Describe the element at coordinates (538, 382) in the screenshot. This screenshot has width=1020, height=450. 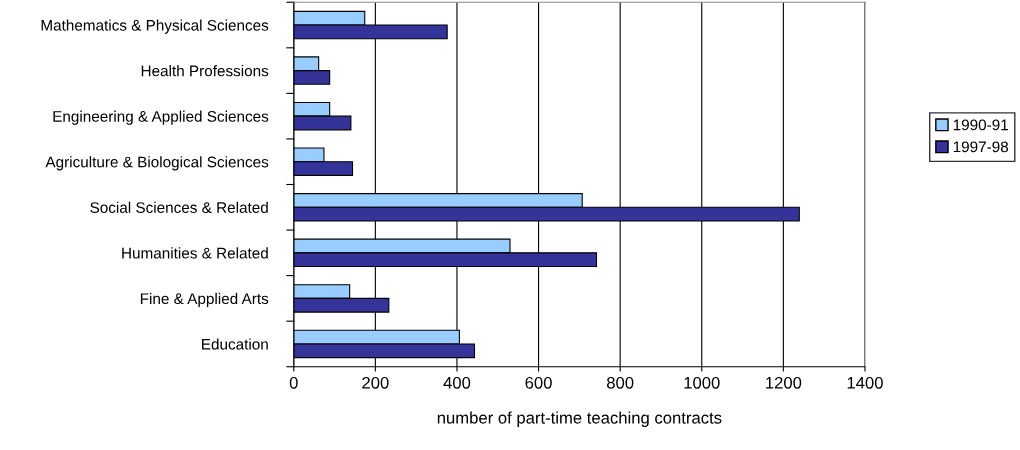
I see `x-tick-label: 600` at that location.